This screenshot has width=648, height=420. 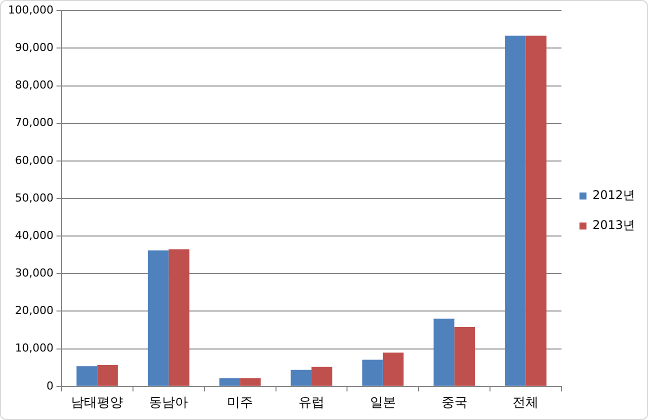 What do you see at coordinates (311, 403) in the screenshot?
I see `x-tick-label: 유럽` at bounding box center [311, 403].